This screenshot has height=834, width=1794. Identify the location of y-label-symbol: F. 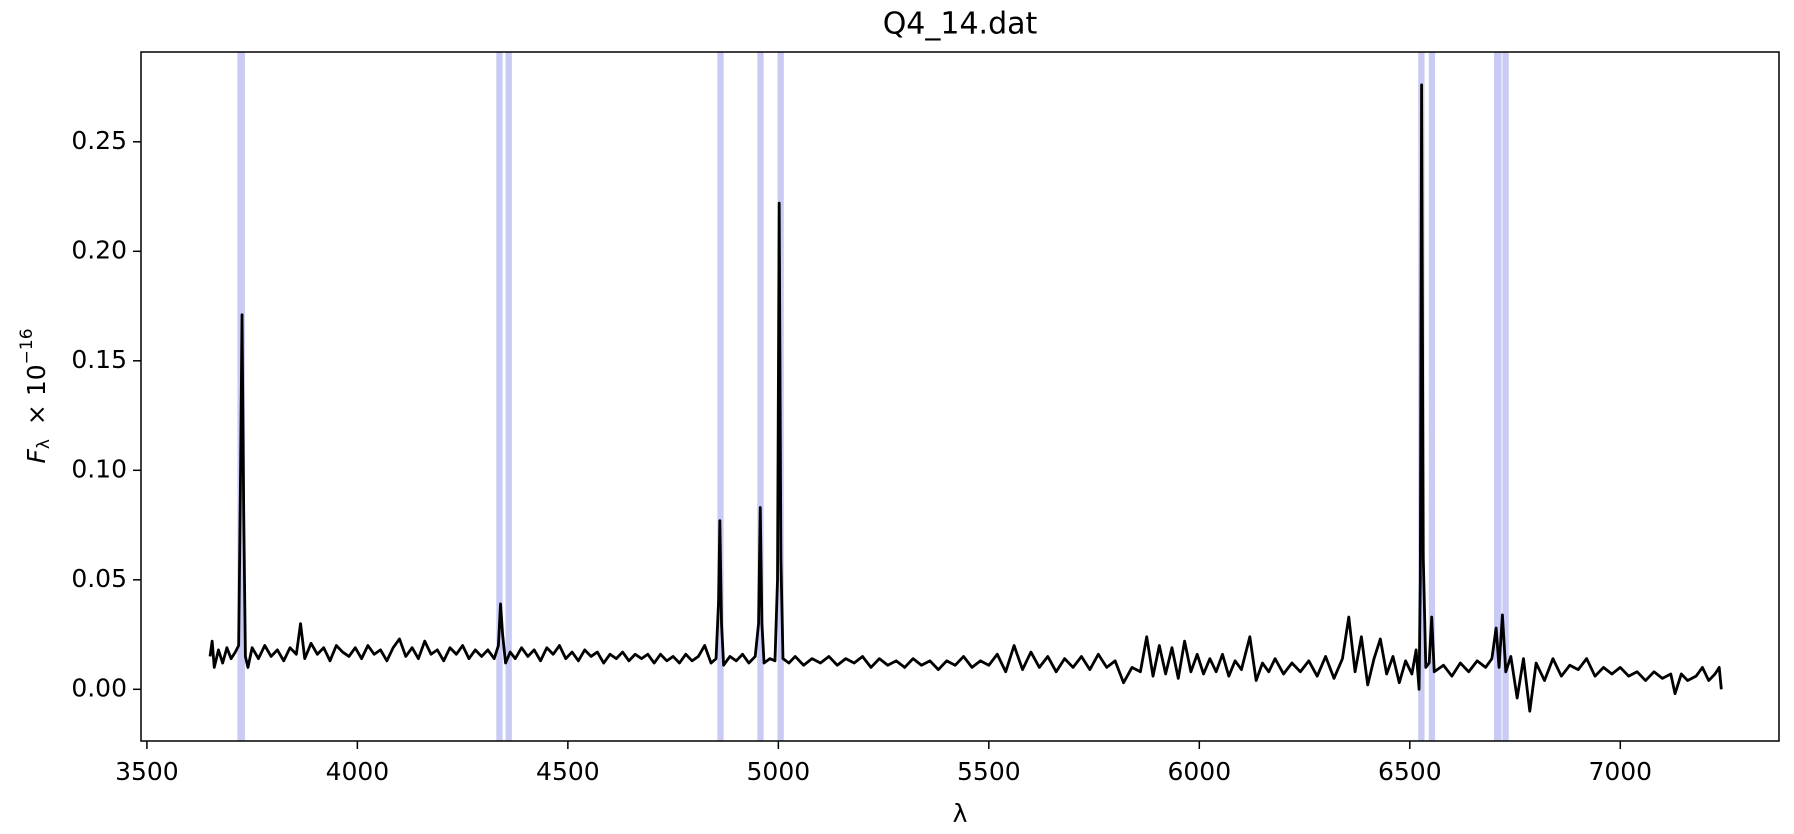
(36, 456).